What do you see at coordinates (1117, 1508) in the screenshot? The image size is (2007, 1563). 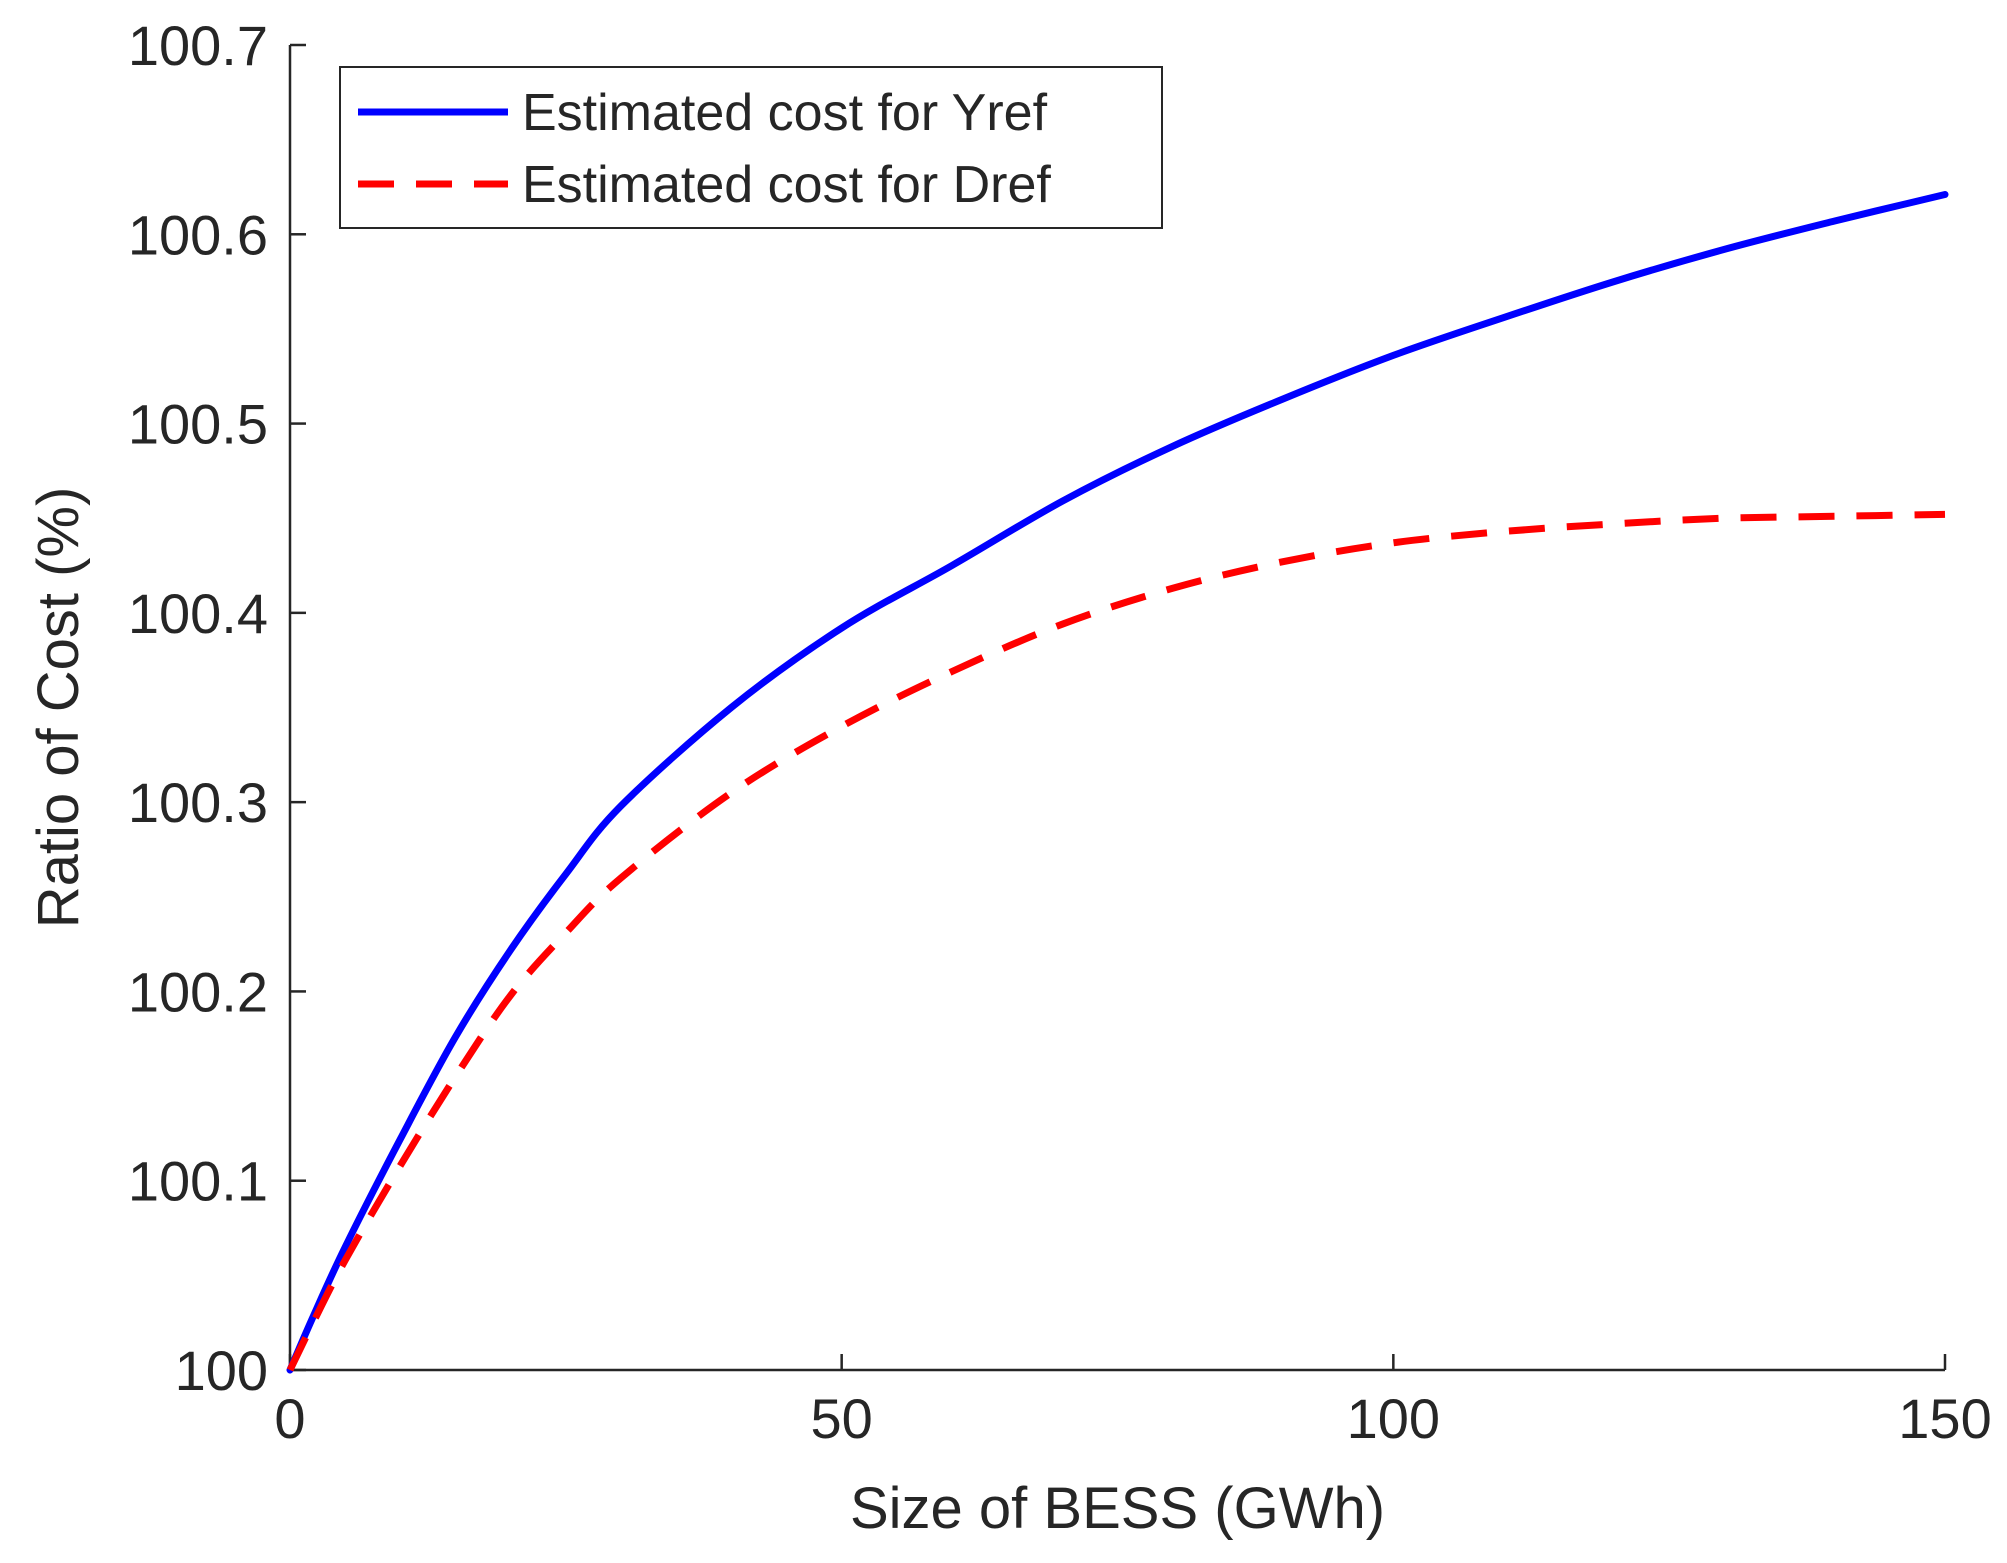 I see `x-axis-label: Size of BESS (GWh)` at bounding box center [1117, 1508].